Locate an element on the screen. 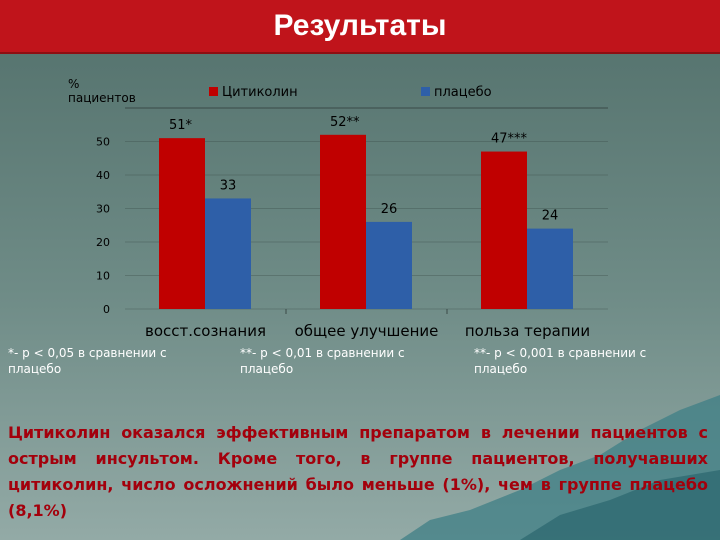 This screenshot has height=540, width=720. value-label: 33 is located at coordinates (228, 185).